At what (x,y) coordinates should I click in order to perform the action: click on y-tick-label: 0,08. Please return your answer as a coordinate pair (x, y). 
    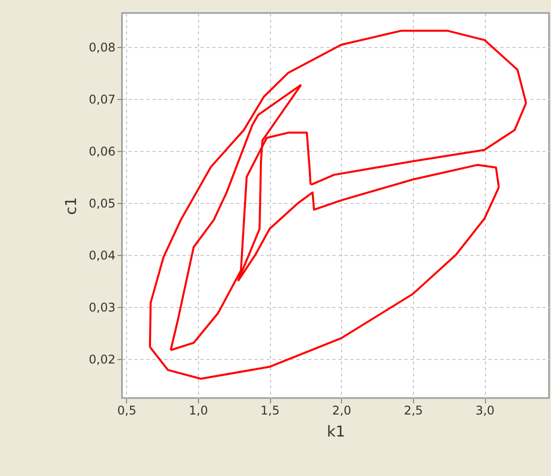
    Looking at the image, I should click on (102, 47).